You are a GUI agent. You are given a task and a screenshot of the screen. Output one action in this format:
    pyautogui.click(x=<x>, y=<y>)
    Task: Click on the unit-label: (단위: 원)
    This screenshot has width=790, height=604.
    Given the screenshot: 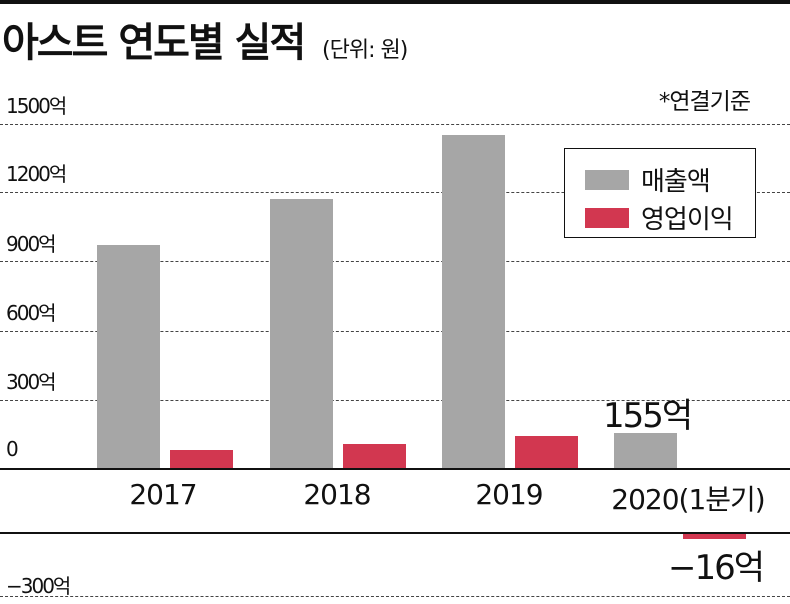 What is the action you would take?
    pyautogui.click(x=365, y=50)
    